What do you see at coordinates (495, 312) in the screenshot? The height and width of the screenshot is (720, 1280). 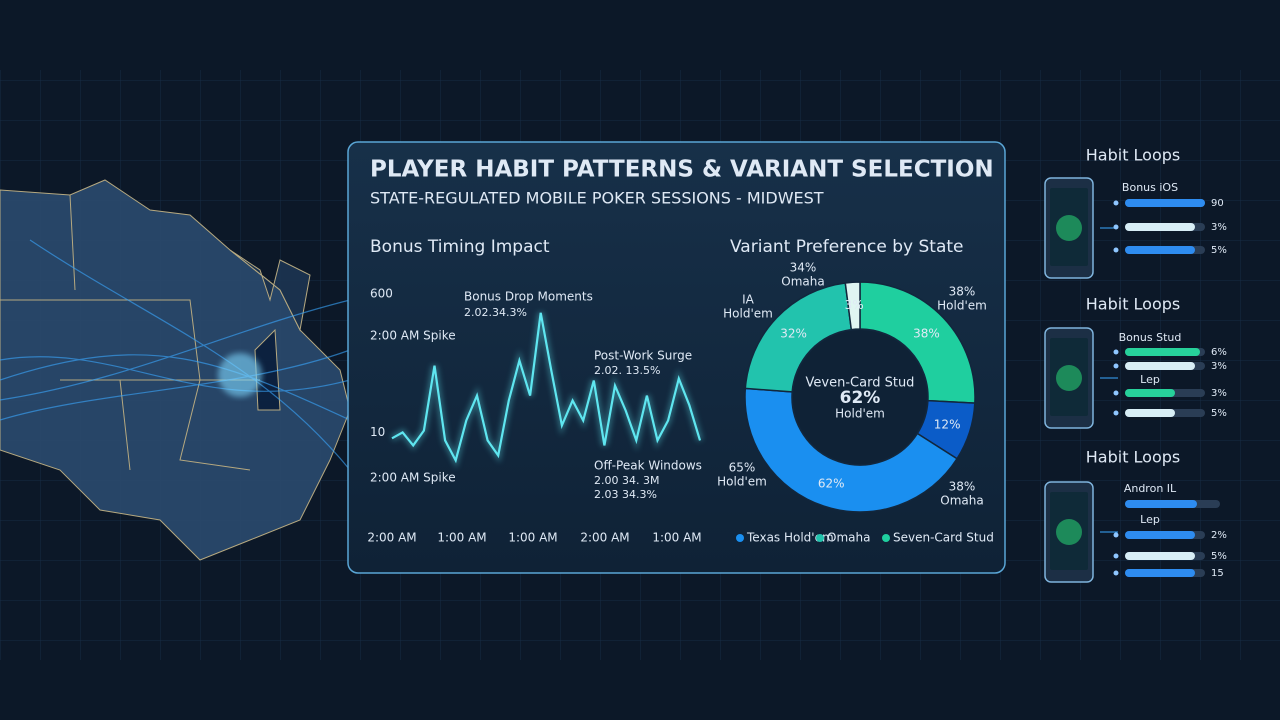 I see `annotation: 2.02.34.3%` at bounding box center [495, 312].